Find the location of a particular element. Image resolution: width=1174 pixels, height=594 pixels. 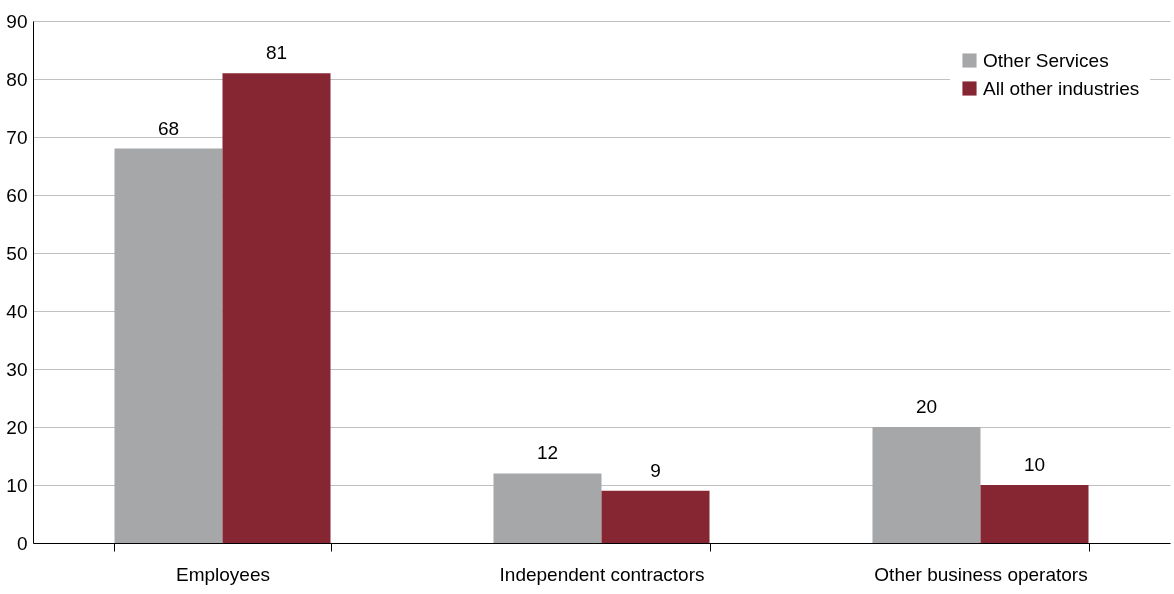

y-tick-label: 60 is located at coordinates (17, 195).